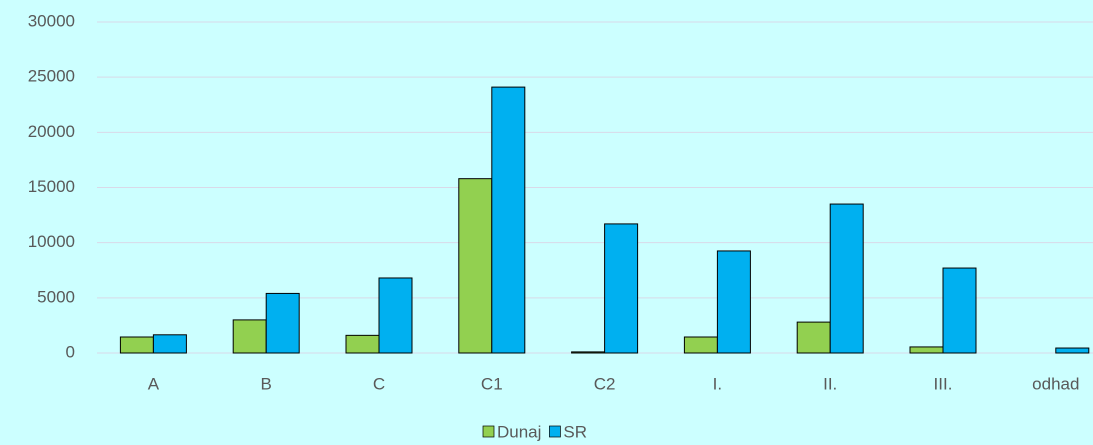 The image size is (1093, 445). Describe the element at coordinates (51, 241) in the screenshot. I see `y-tick-label: 10000` at that location.